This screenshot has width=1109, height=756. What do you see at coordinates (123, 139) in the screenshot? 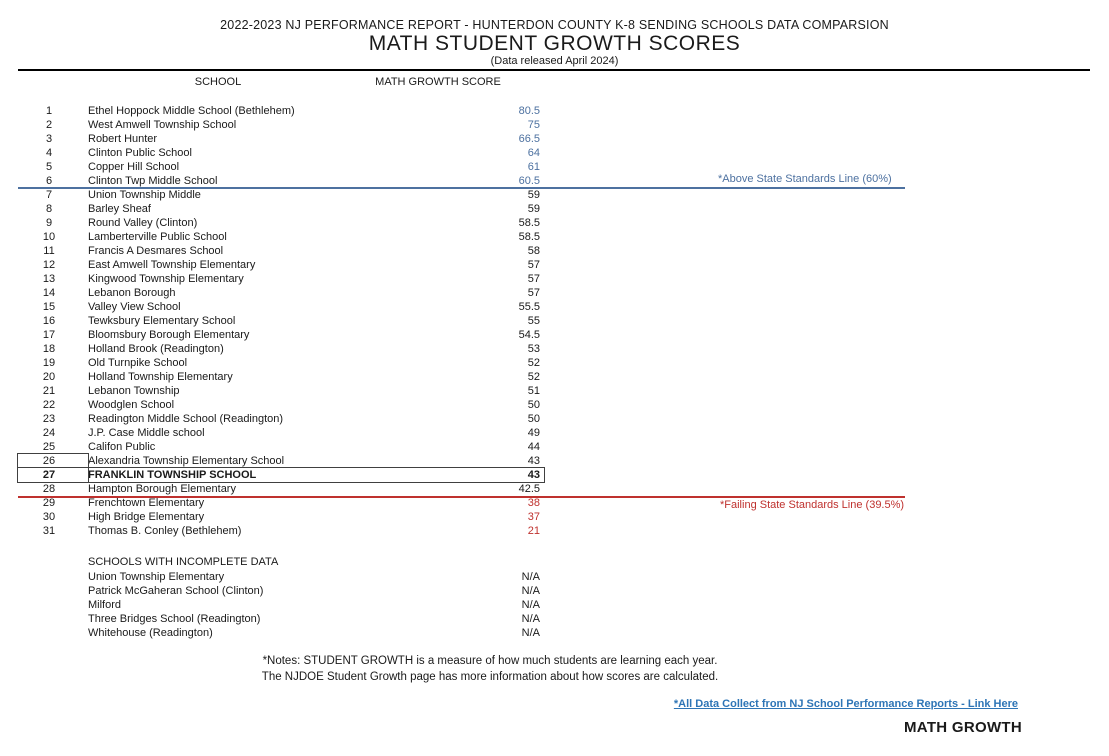
I see `school-name: Robert Hunter` at bounding box center [123, 139].